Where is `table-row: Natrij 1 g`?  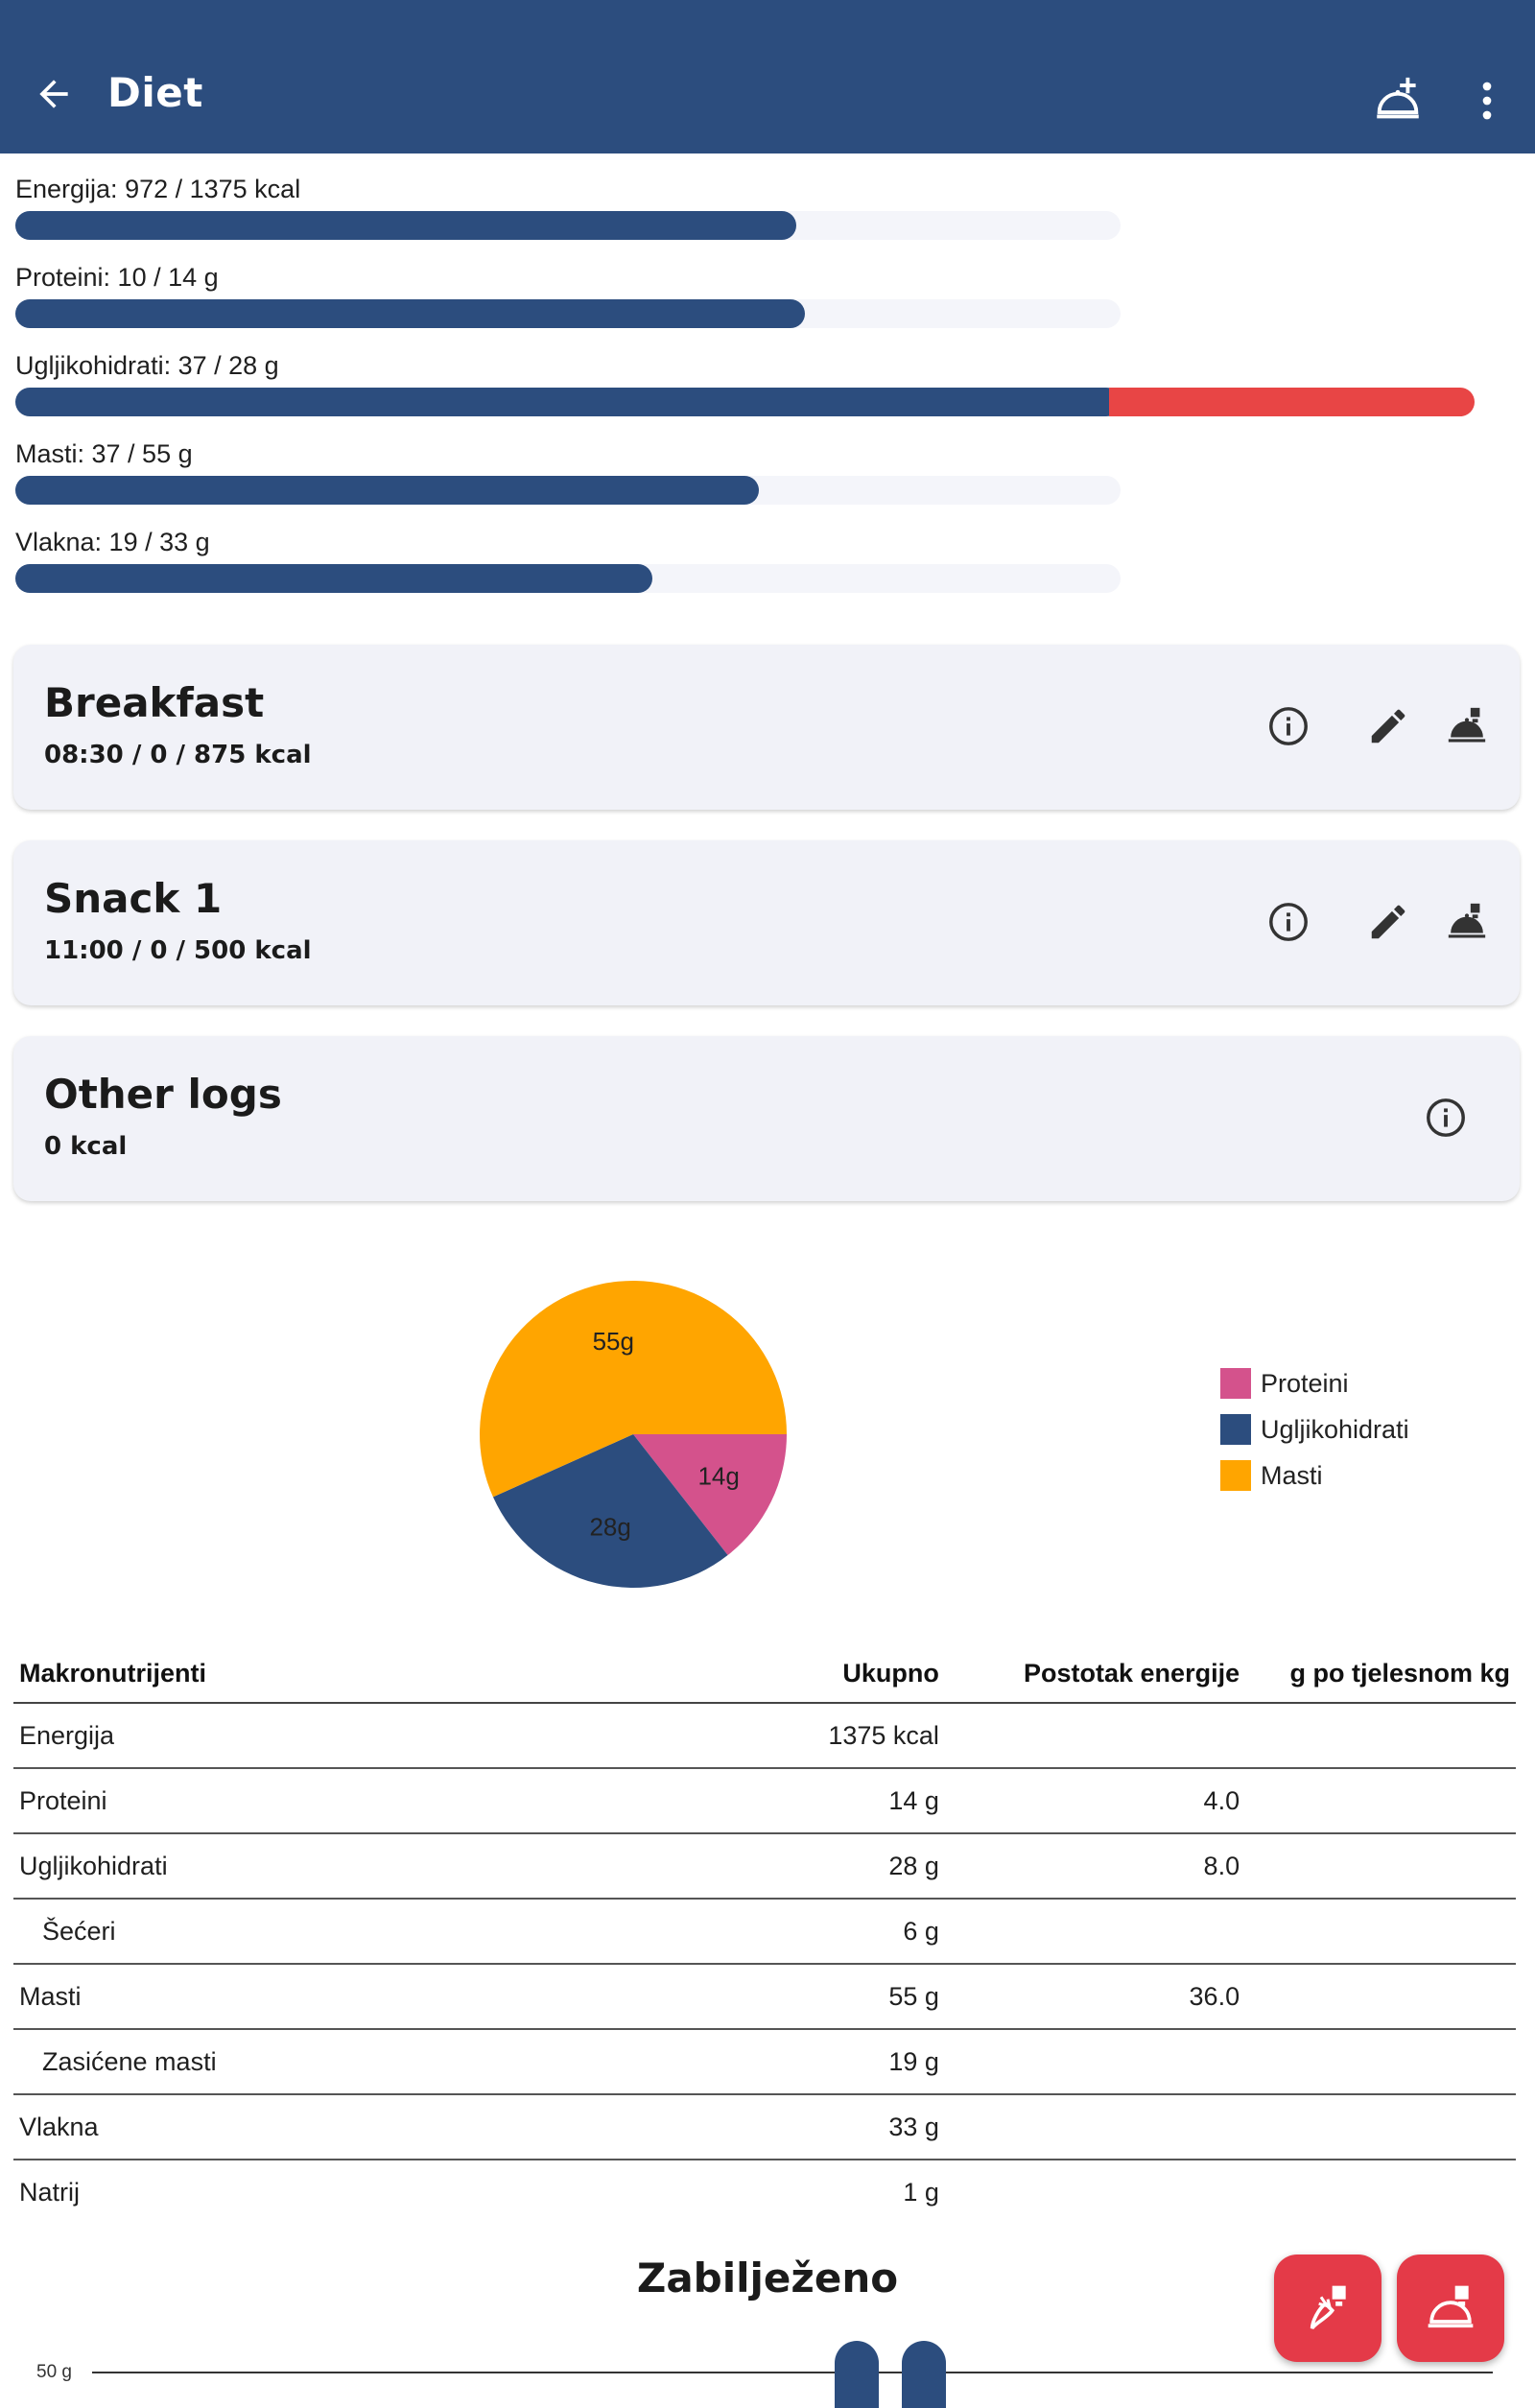 table-row: Natrij 1 g is located at coordinates (764, 2192).